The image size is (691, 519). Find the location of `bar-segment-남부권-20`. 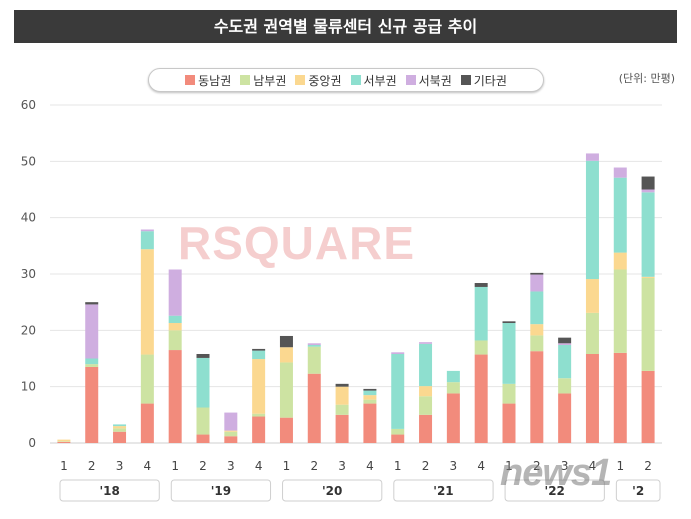

bar-segment-남부권-20 is located at coordinates (620, 311).